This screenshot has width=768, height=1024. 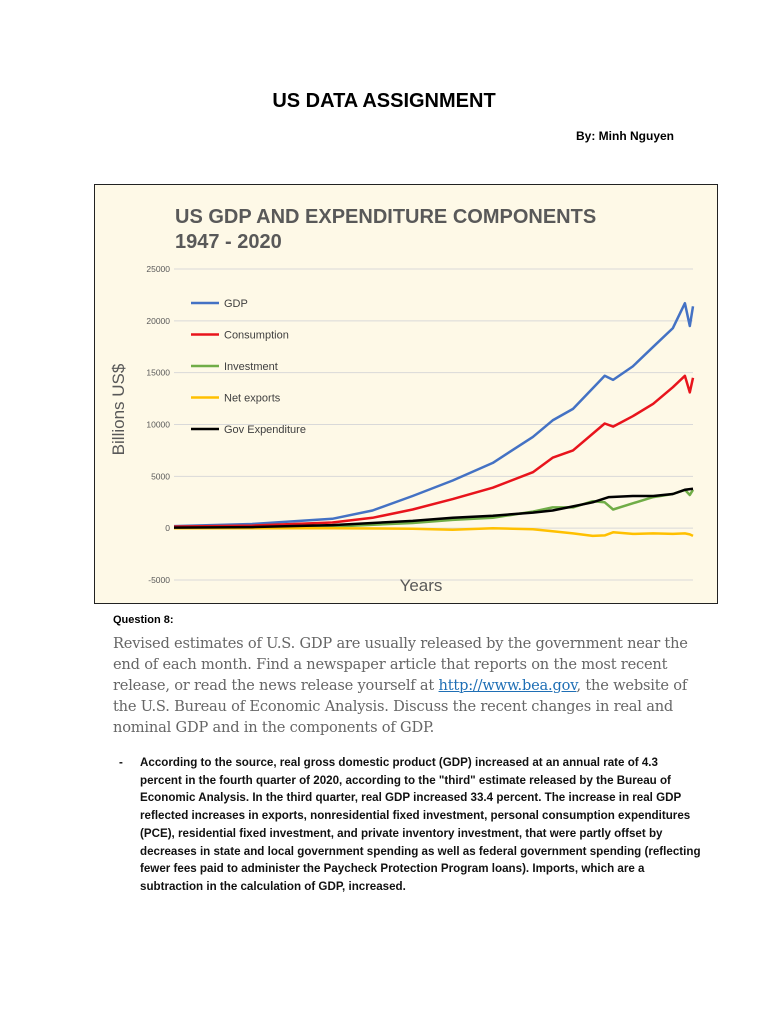 What do you see at coordinates (252, 399) in the screenshot?
I see `legend-label: Net exports` at bounding box center [252, 399].